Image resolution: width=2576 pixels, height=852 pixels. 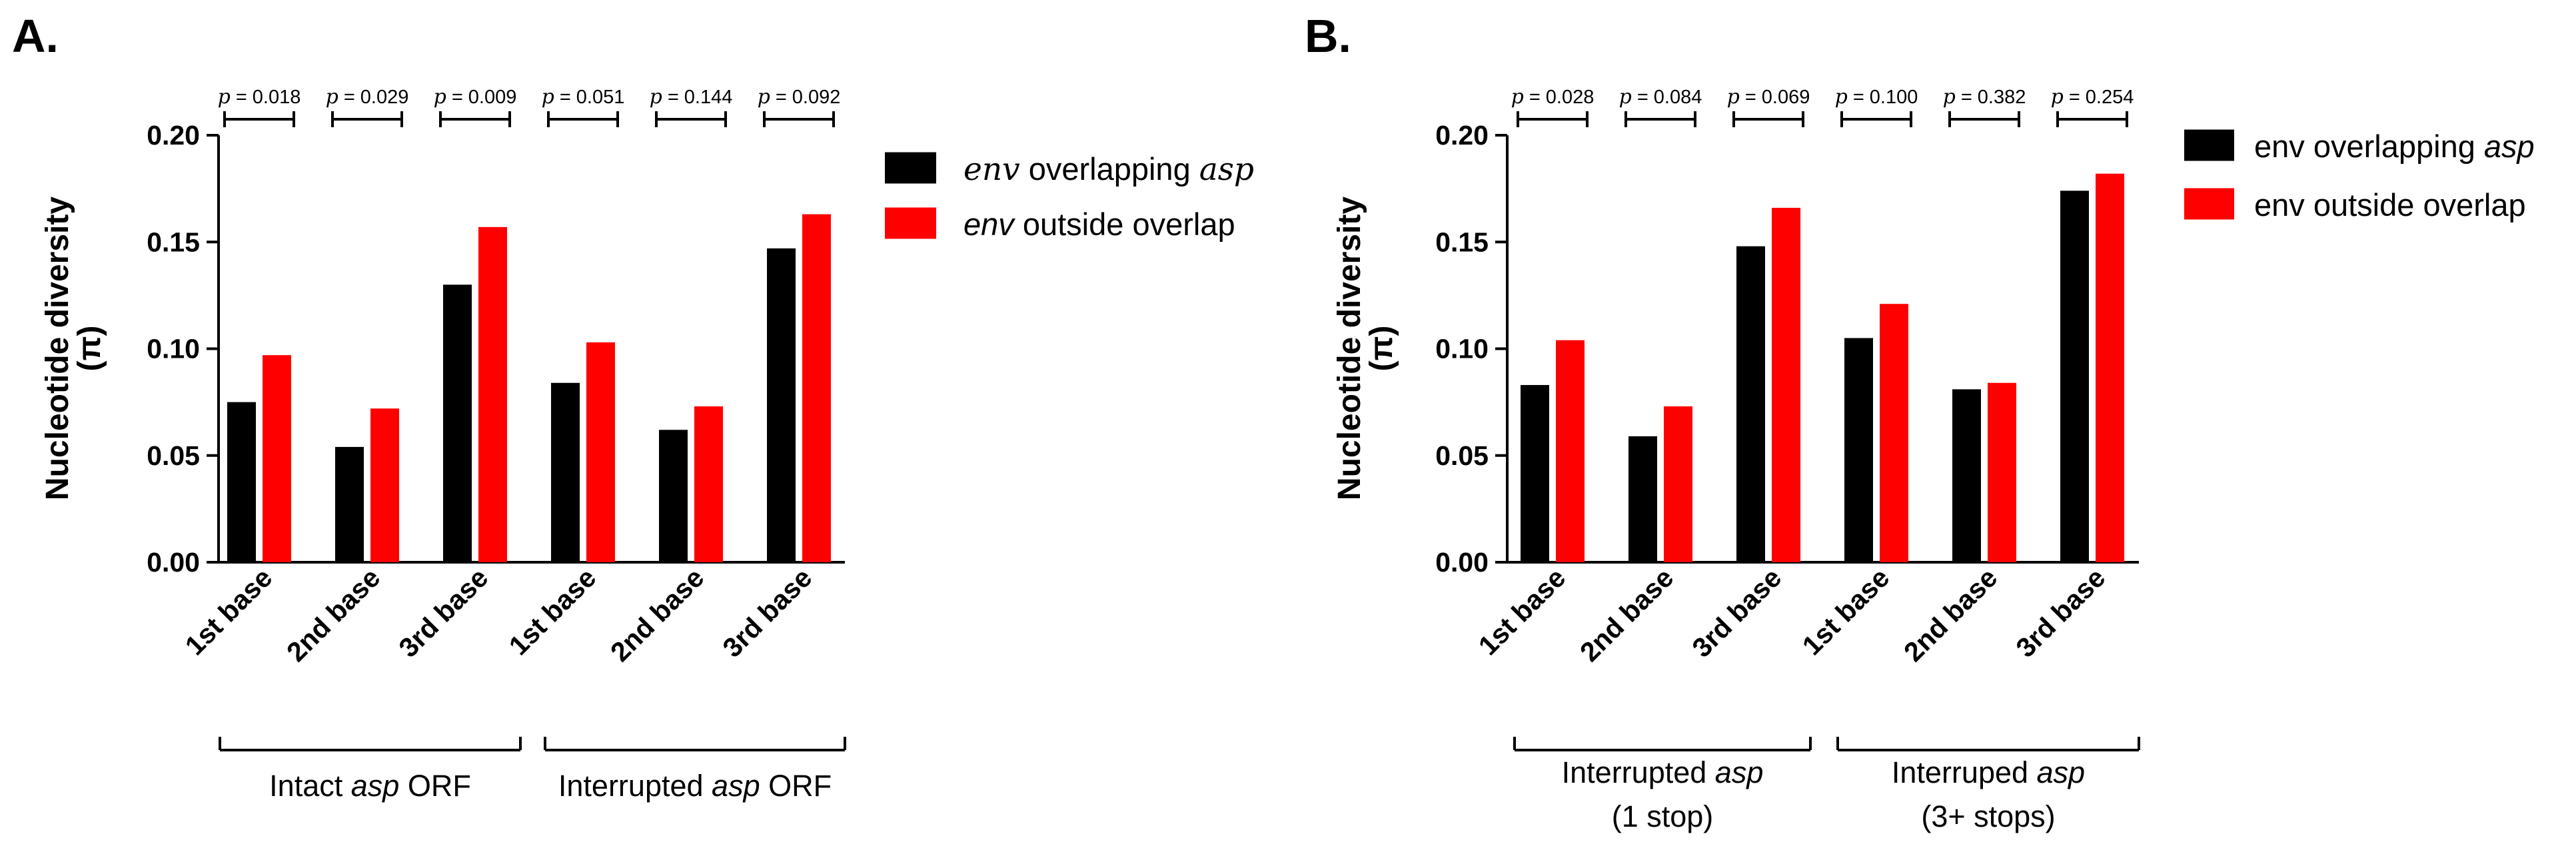 I want to click on group-label: Interruped asp, so click(x=1988, y=772).